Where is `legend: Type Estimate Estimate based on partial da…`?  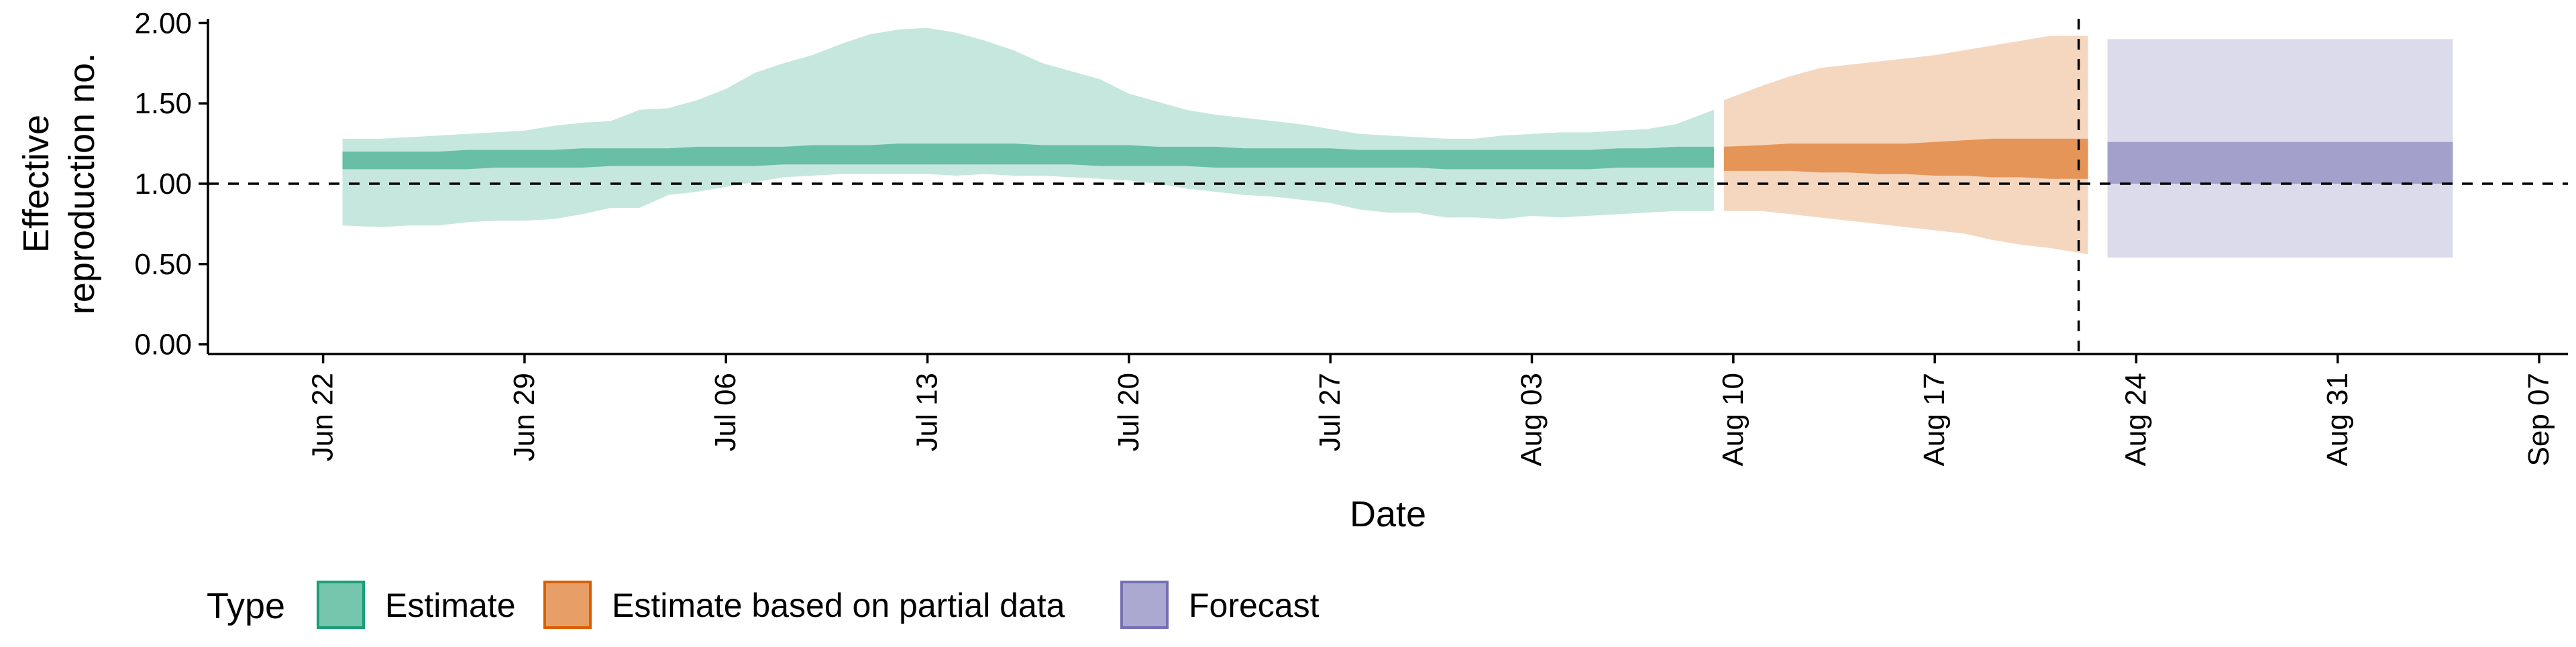 legend: Type Estimate Estimate based on partial da… is located at coordinates (763, 605).